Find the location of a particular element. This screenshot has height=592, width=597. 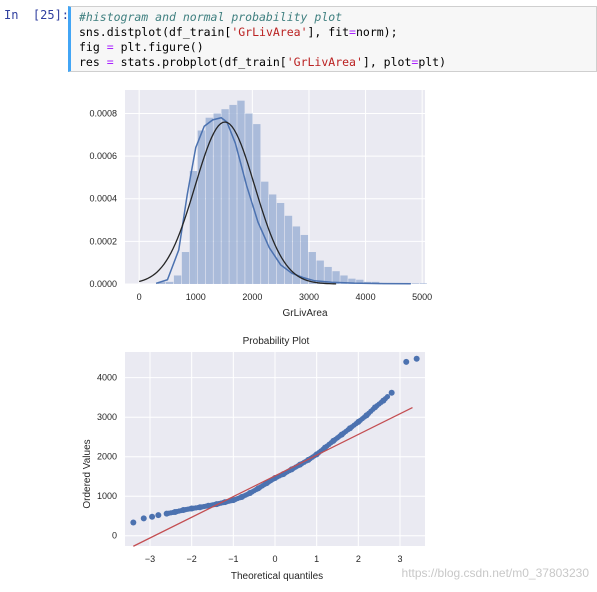

chart2-x-tick-label: 0 is located at coordinates (274, 559).